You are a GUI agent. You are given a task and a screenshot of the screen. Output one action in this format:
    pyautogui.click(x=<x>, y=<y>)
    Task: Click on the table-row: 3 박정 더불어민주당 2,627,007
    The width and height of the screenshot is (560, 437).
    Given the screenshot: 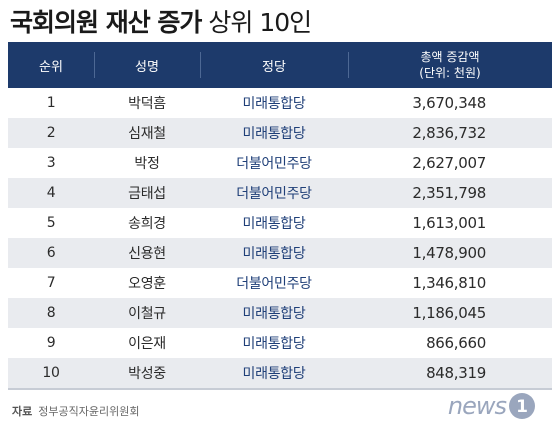 What is the action you would take?
    pyautogui.click(x=280, y=163)
    